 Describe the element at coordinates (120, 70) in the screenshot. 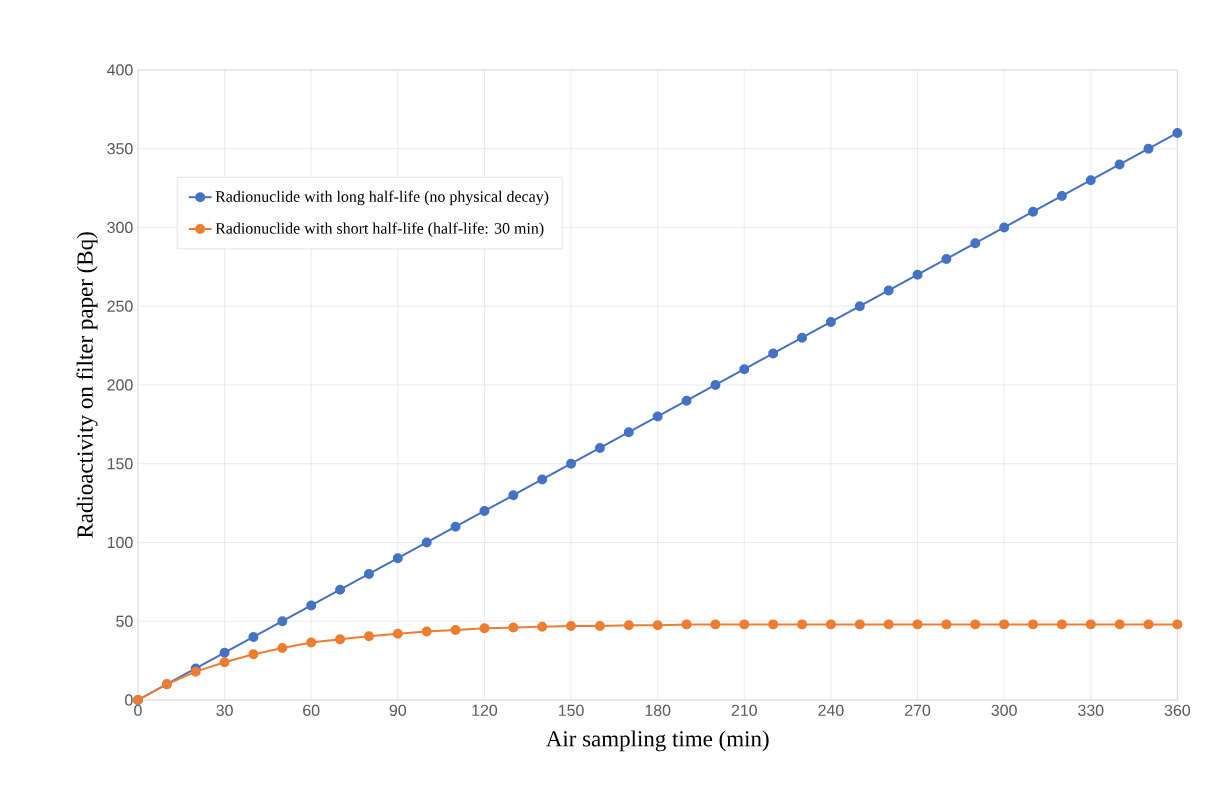

I see `y-tick-label: 400` at that location.